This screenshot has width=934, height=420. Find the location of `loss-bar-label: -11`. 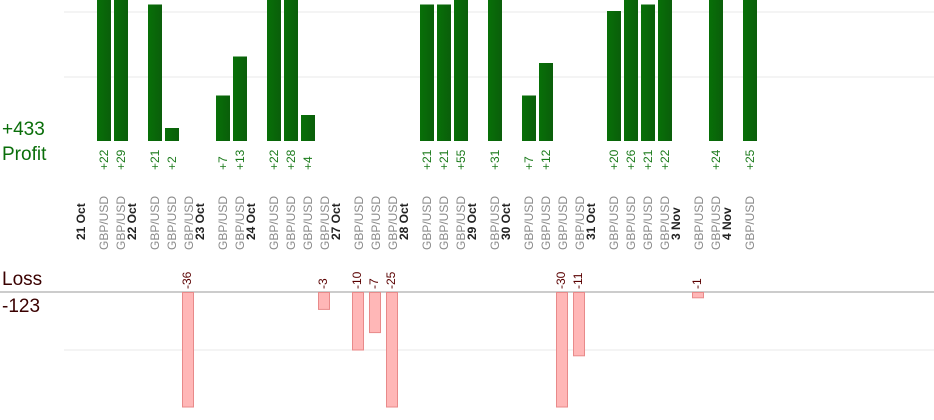

loss-bar-label: -11 is located at coordinates (578, 280).